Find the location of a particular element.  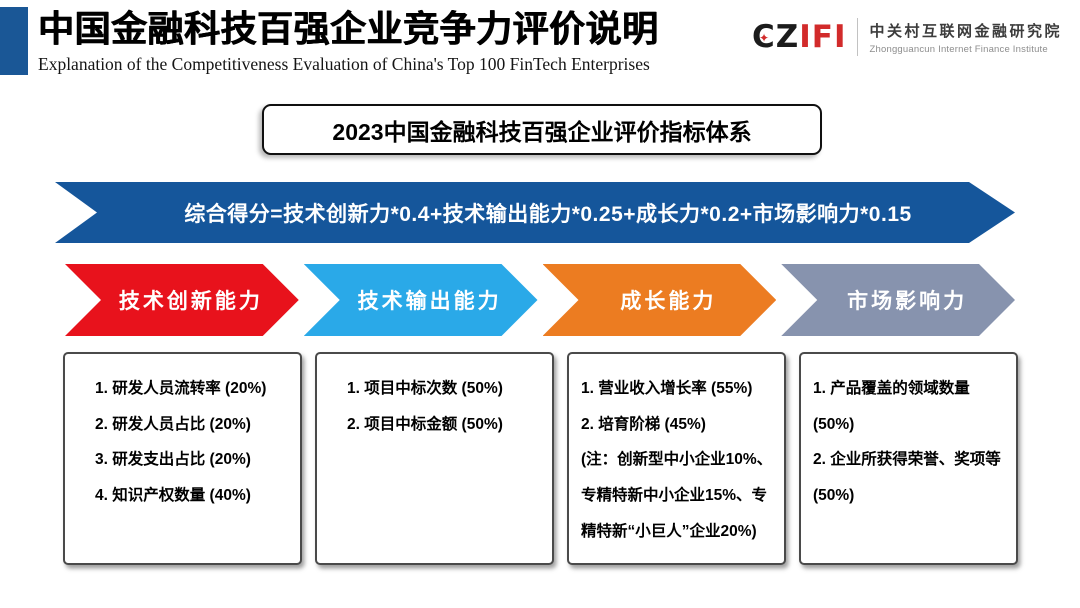

org-name-cn: 中关村互联网金融研究院 is located at coordinates (965, 31).